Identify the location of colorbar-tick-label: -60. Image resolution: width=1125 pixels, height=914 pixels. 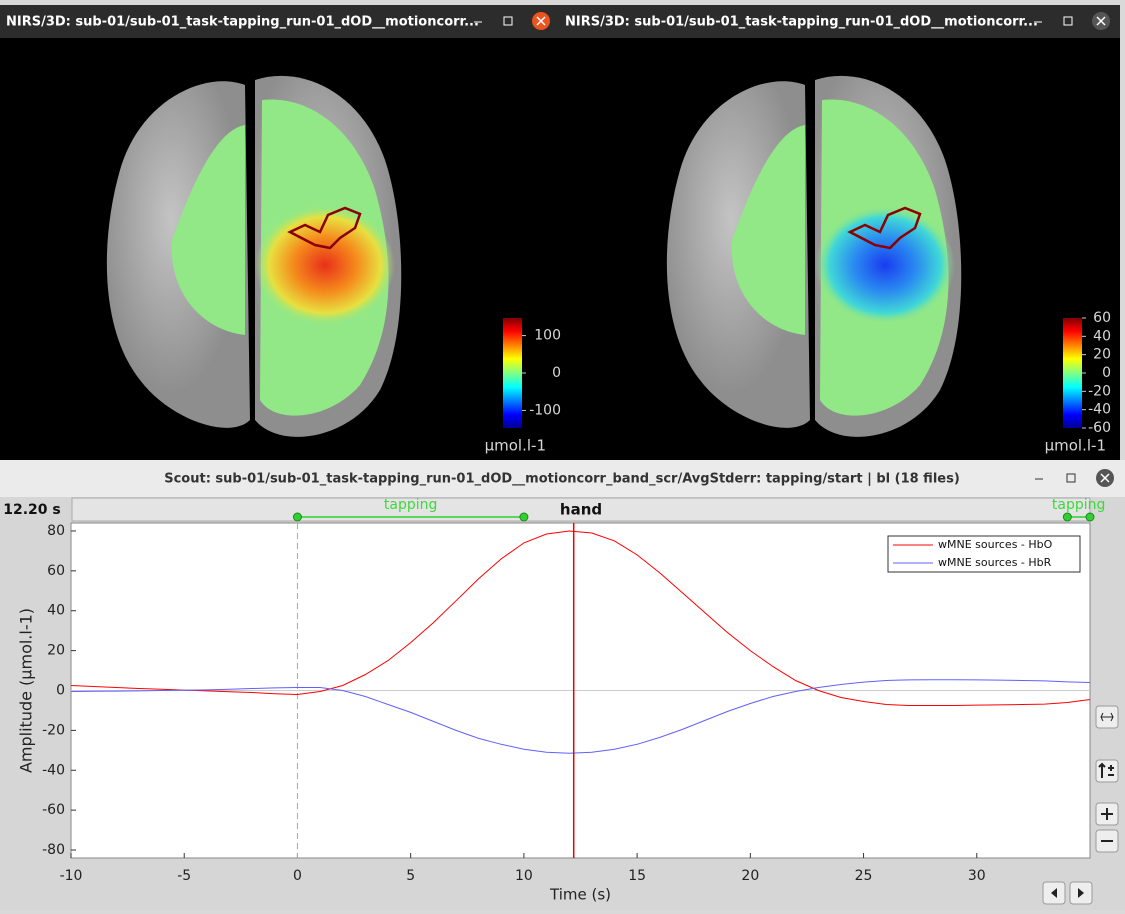
(1099, 428).